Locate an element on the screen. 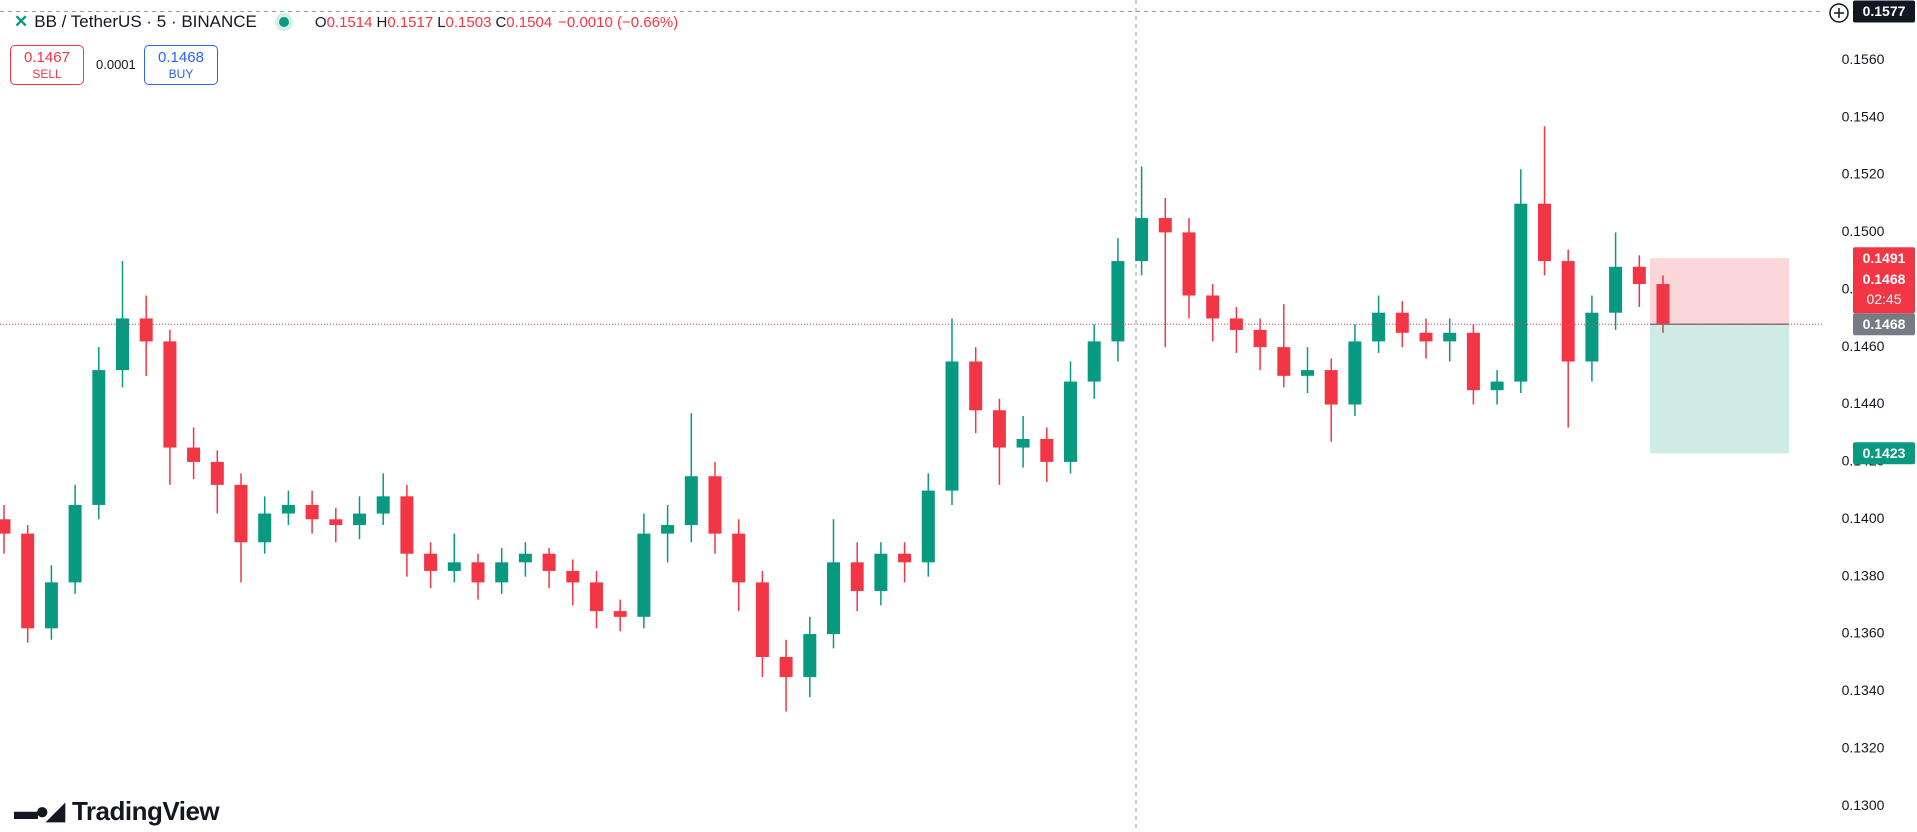  buy-button: 0.1468 BUY is located at coordinates (181, 65).